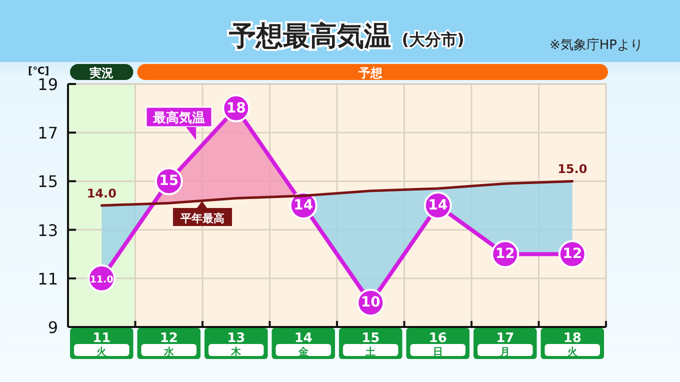  What do you see at coordinates (573, 169) in the screenshot?
I see `data-label: 15.0` at bounding box center [573, 169].